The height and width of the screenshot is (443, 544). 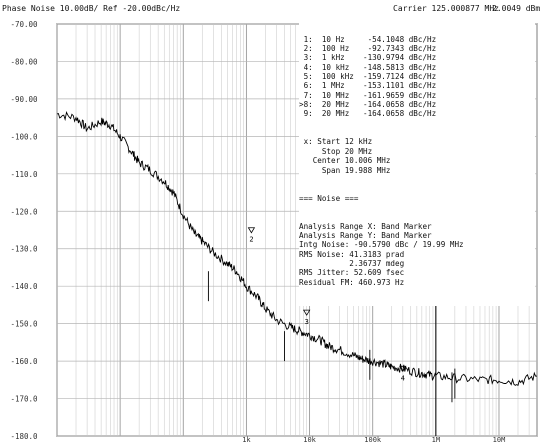 I want to click on x-tick-label: 1k, so click(x=246, y=439).